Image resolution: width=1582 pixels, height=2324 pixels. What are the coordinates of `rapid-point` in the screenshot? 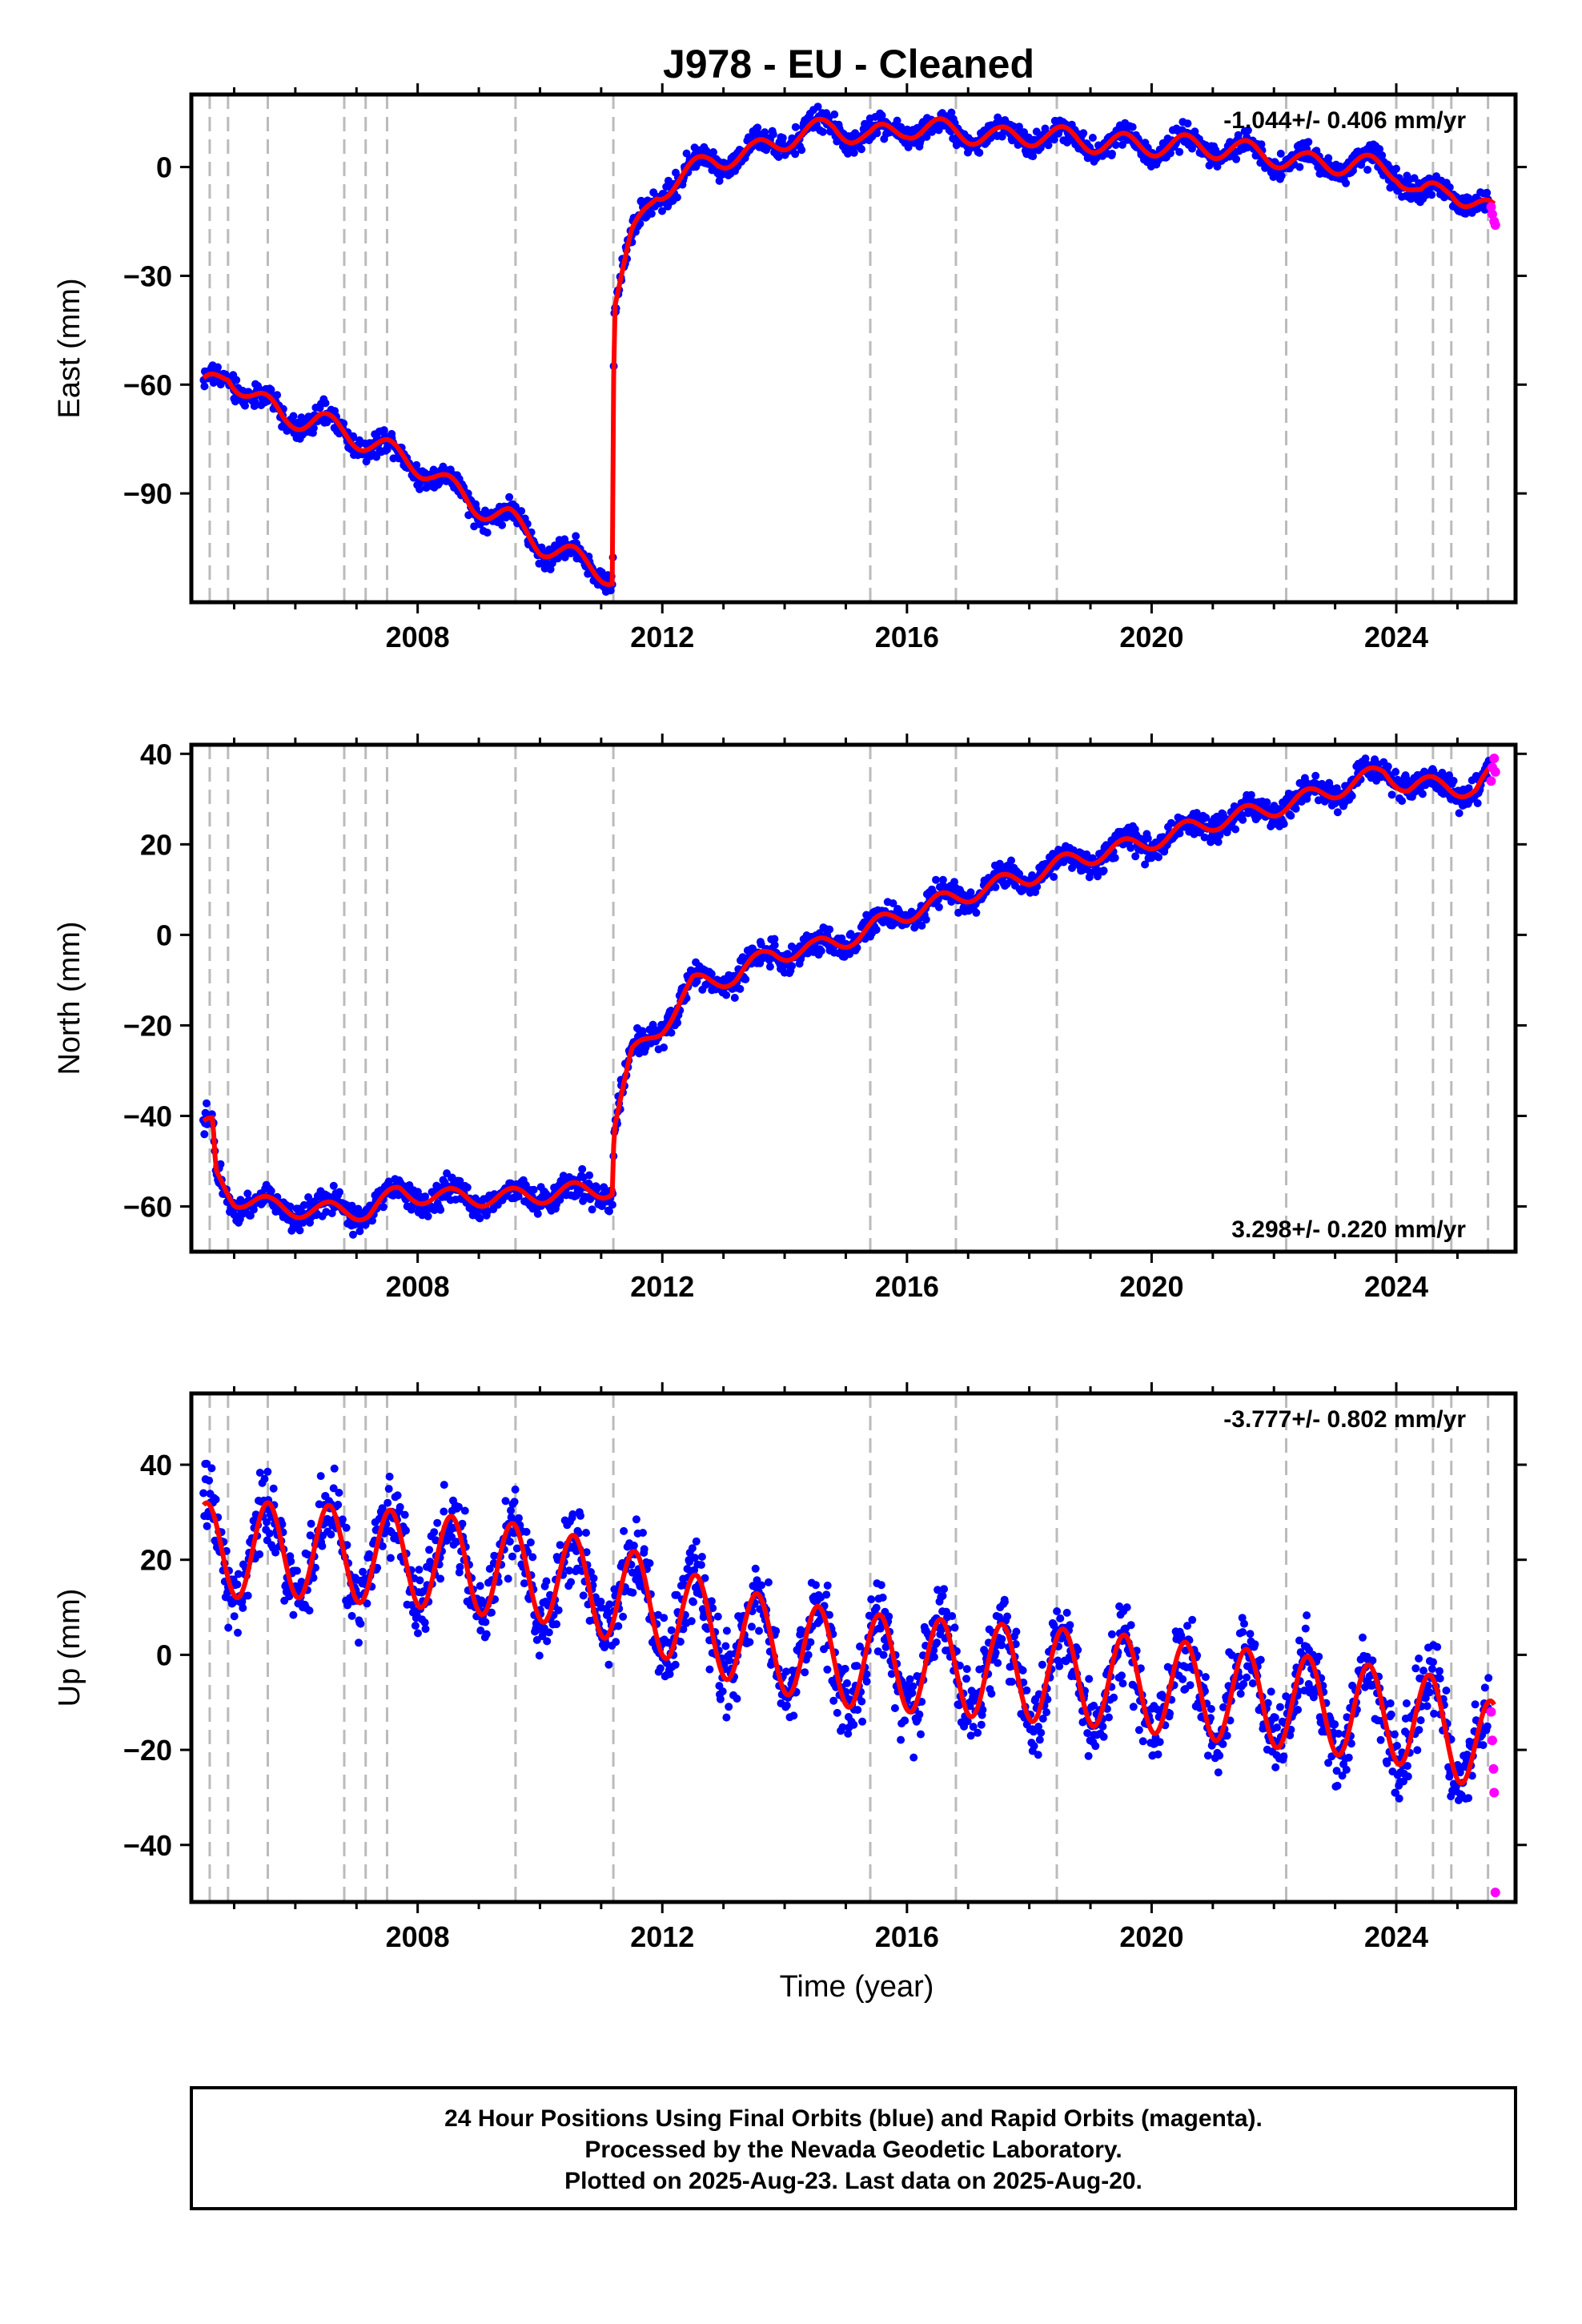 It's located at (1495, 772).